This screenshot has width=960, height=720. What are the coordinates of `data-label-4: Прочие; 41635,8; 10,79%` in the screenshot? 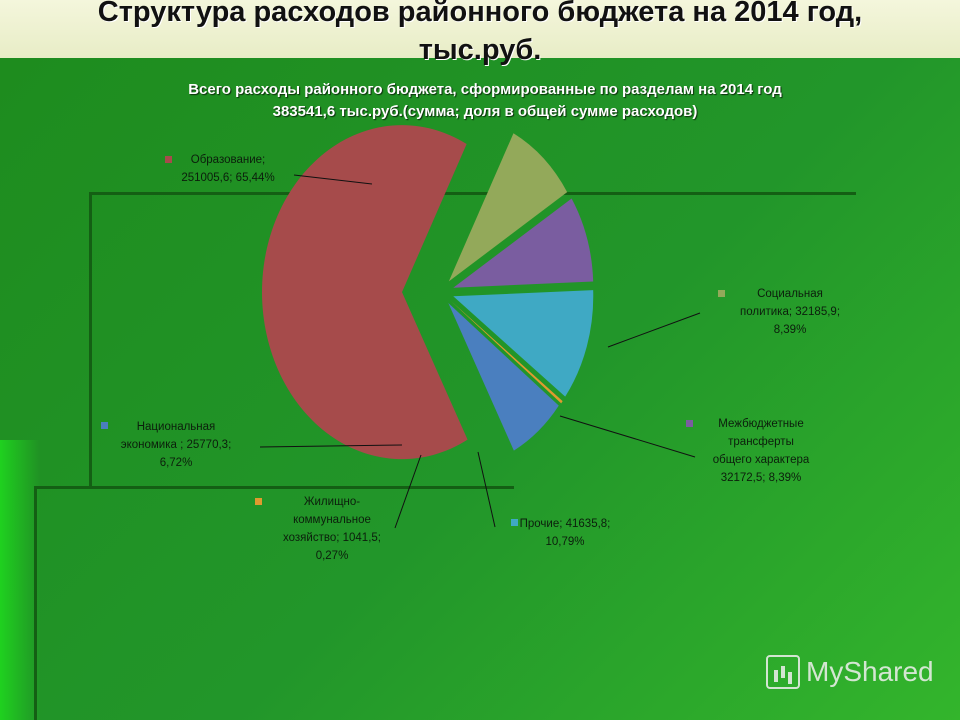 It's located at (565, 533).